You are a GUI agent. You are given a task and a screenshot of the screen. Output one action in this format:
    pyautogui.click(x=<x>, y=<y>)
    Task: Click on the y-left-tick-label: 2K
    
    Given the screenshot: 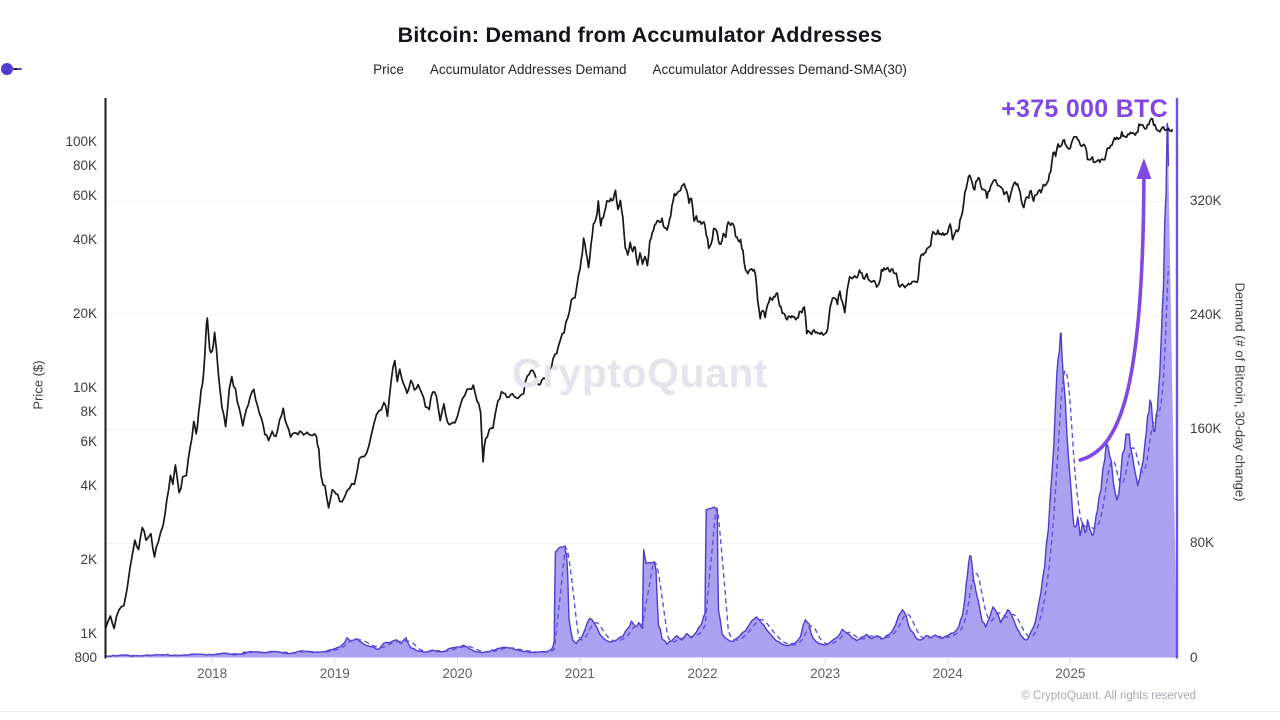 What is the action you would take?
    pyautogui.click(x=88, y=559)
    